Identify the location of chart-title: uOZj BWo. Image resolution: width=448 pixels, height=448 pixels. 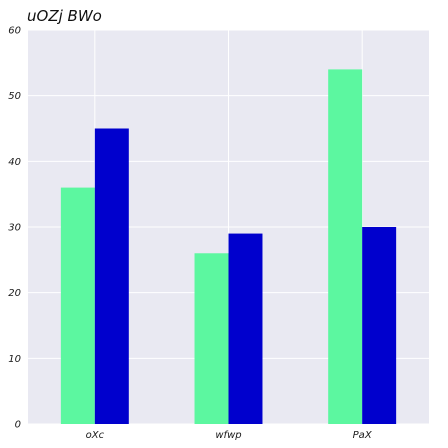
(64, 16).